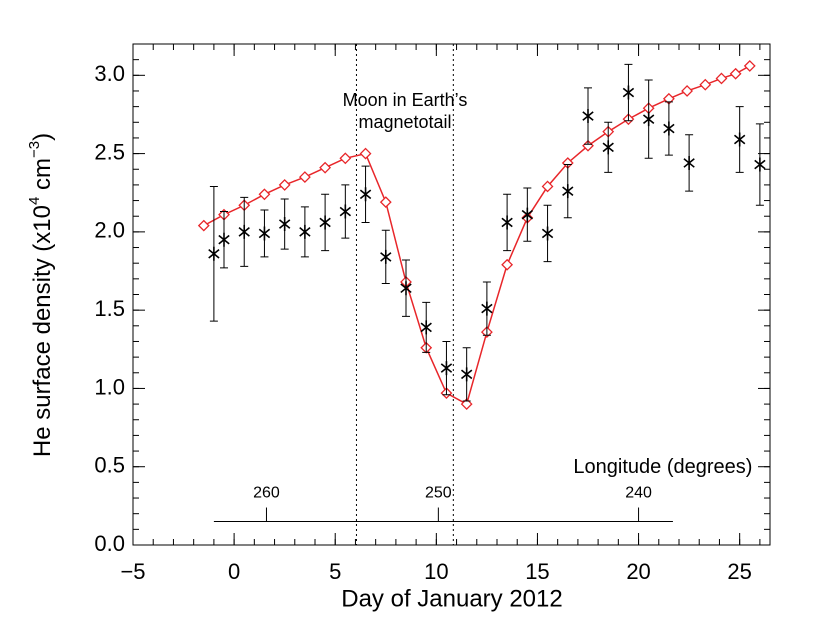 The image size is (830, 631). I want to click on y-tick-label: 2.5, so click(109, 151).